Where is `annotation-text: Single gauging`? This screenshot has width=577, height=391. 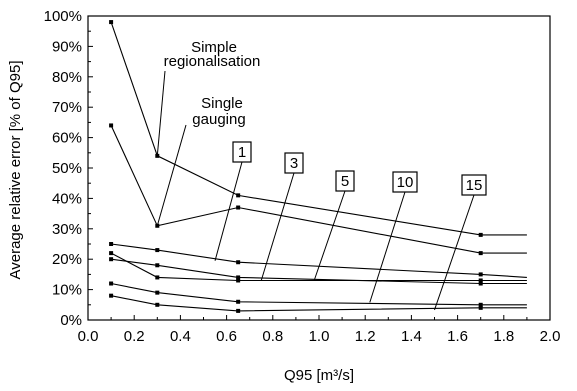 annotation-text: Single gauging is located at coordinates (218, 111).